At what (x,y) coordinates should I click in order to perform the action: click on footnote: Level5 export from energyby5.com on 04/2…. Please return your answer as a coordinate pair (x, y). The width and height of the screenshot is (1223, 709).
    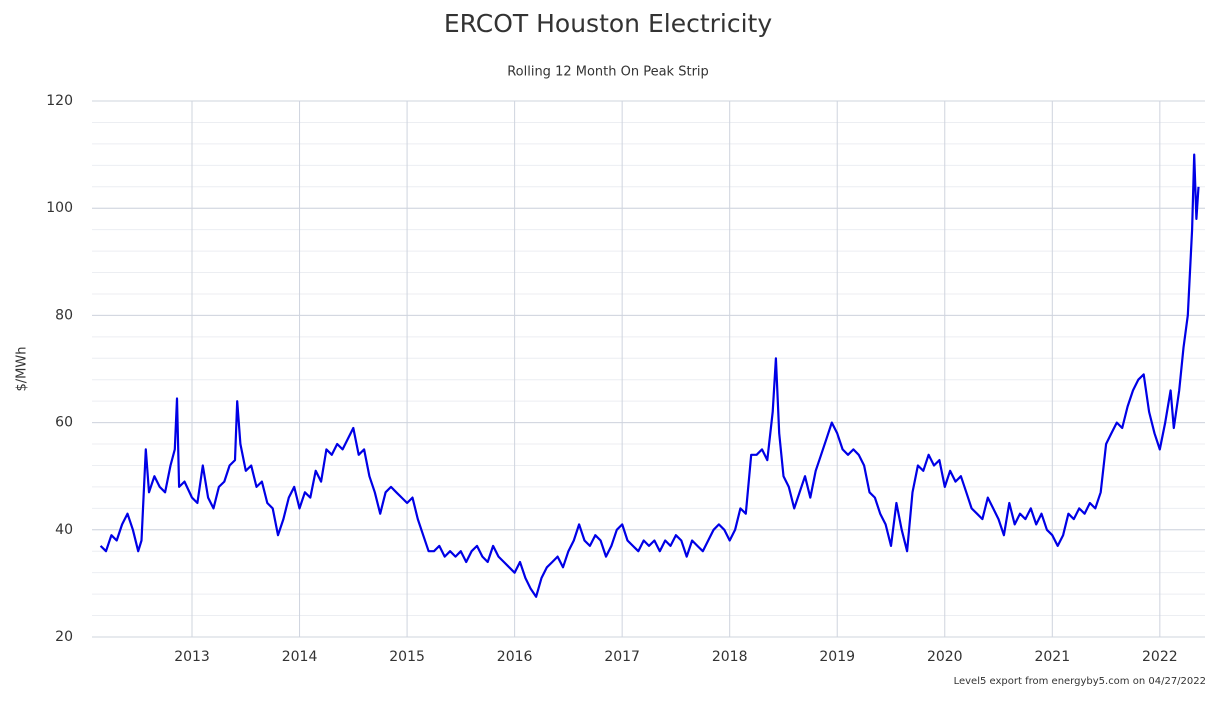
    Looking at the image, I should click on (1080, 681).